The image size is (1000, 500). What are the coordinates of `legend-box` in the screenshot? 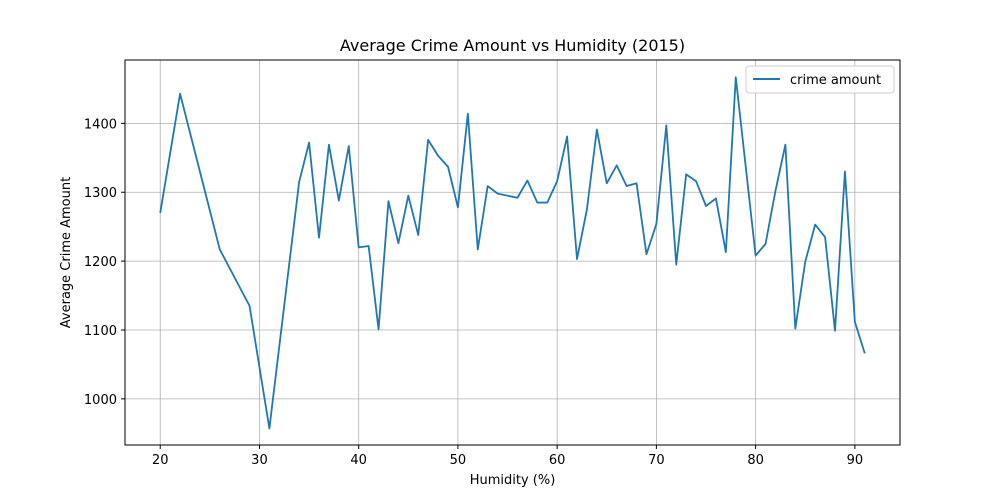 It's located at (820, 79).